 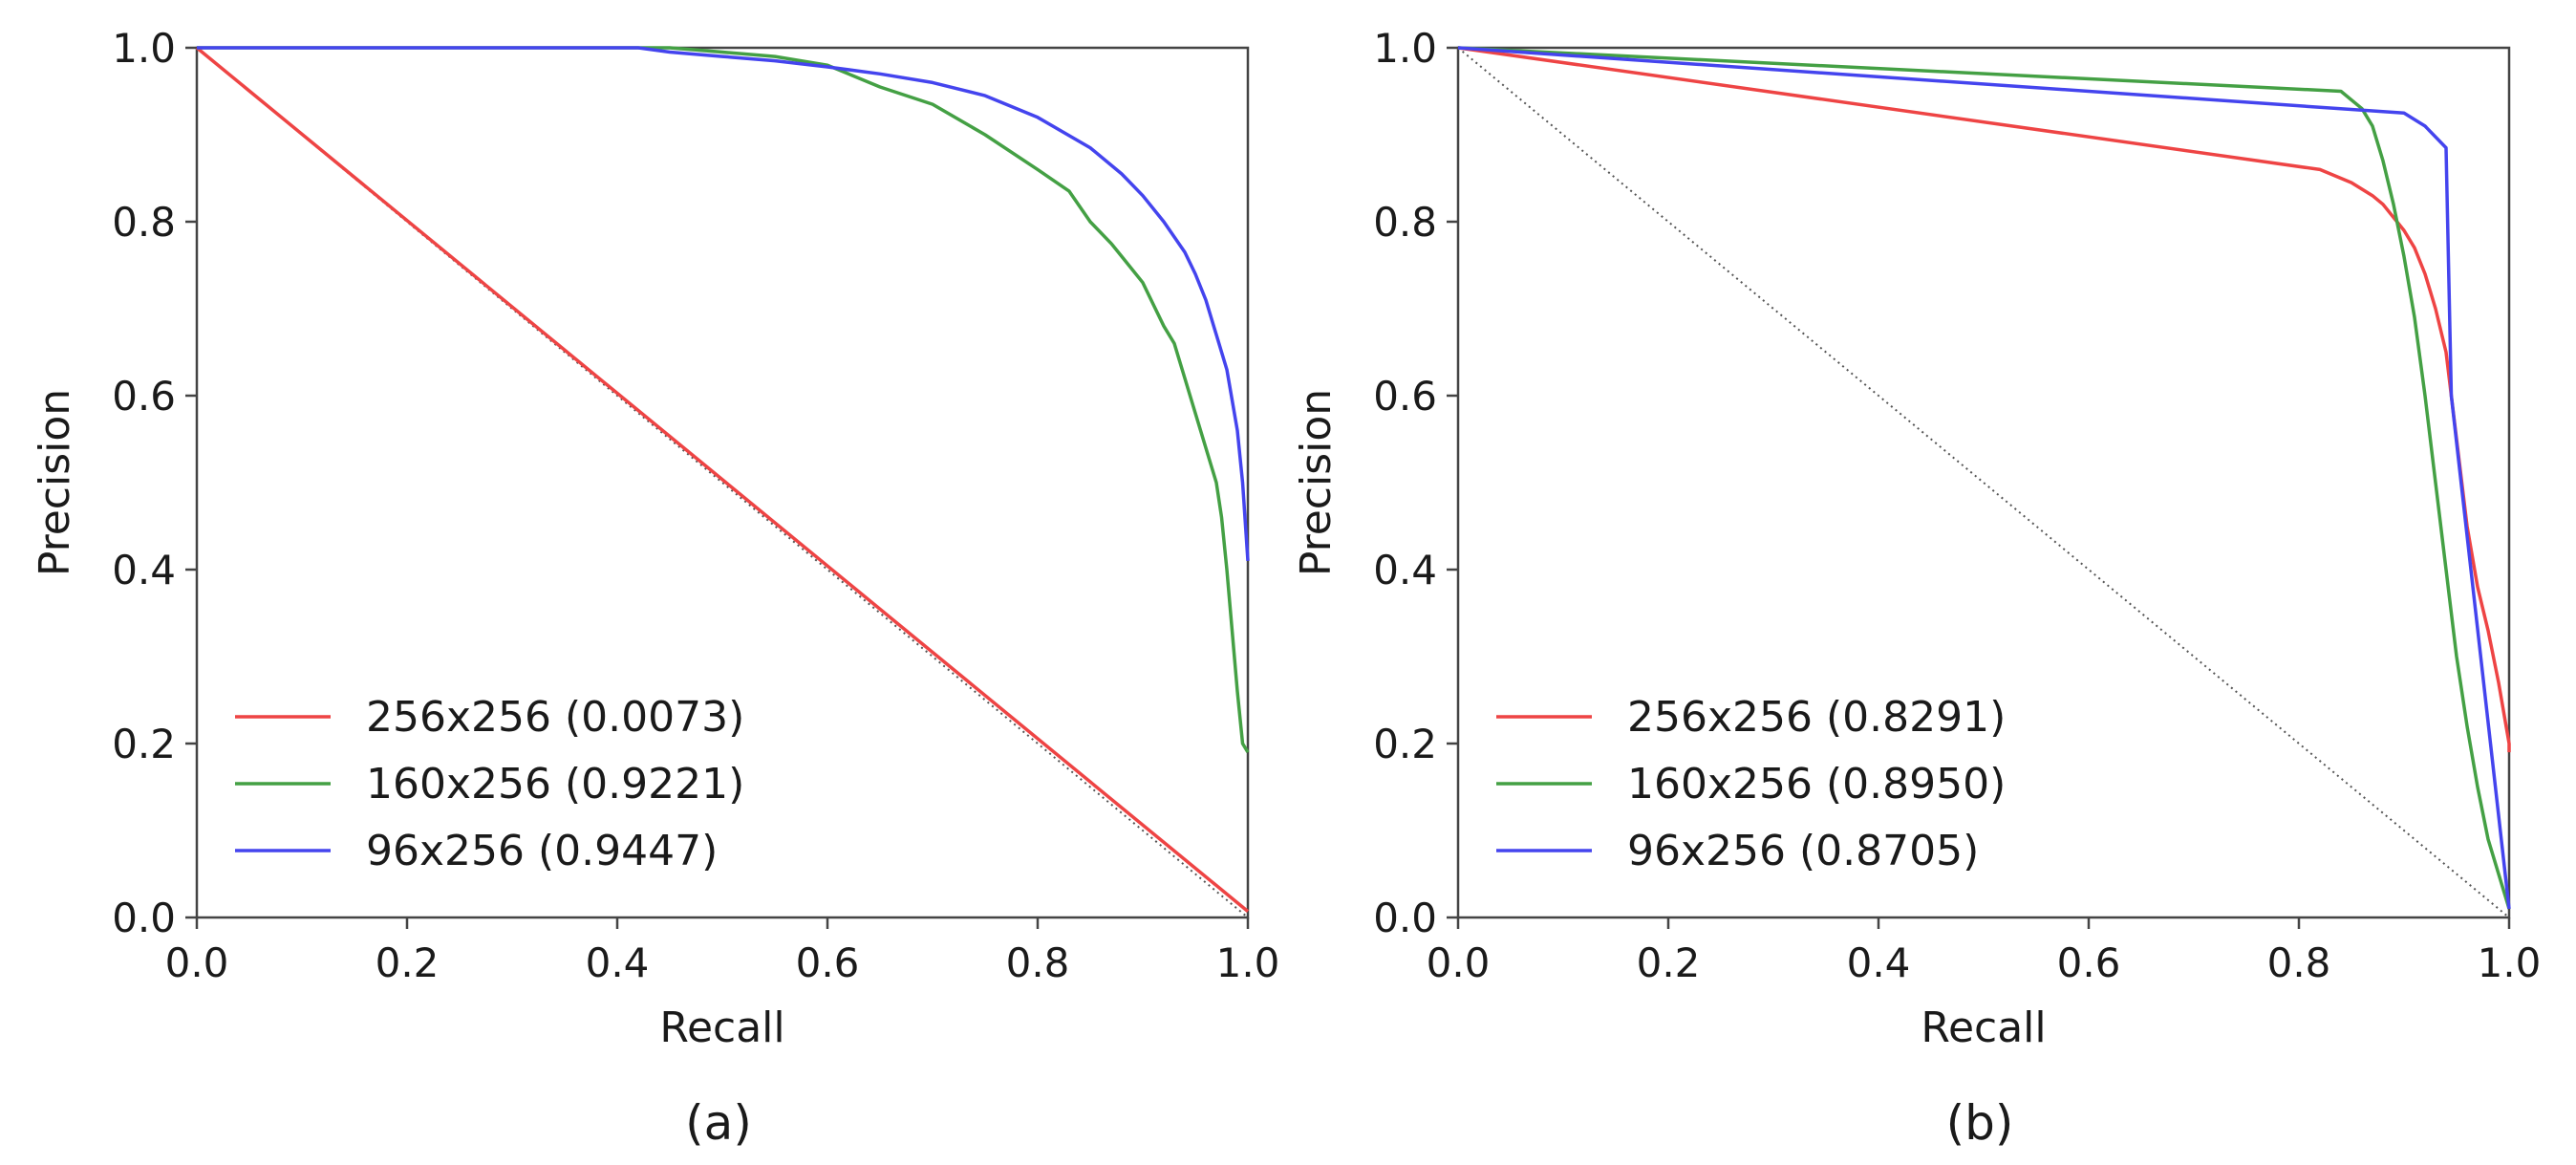 What do you see at coordinates (55, 482) in the screenshot?
I see `y-axis-title-a: Precision` at bounding box center [55, 482].